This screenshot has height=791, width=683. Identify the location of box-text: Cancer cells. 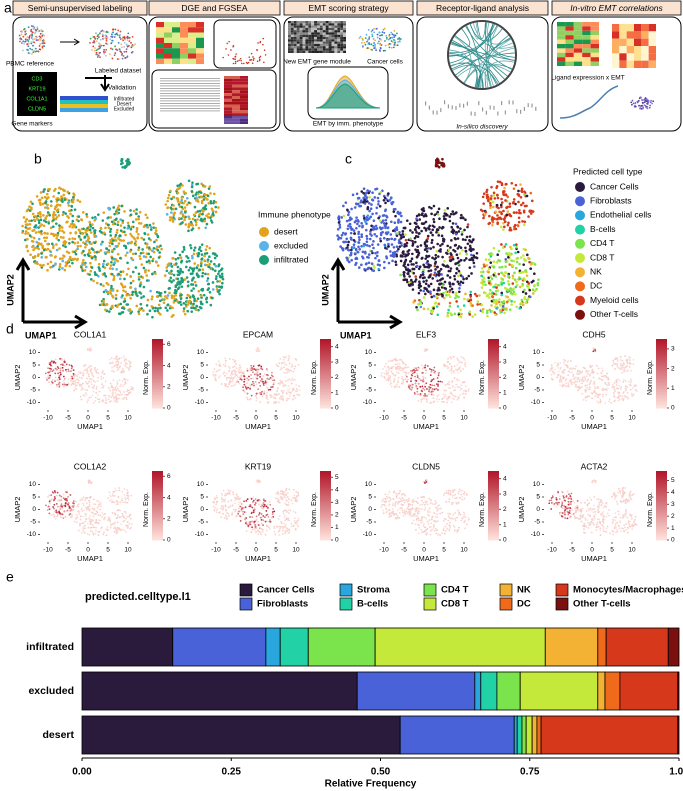
(385, 62).